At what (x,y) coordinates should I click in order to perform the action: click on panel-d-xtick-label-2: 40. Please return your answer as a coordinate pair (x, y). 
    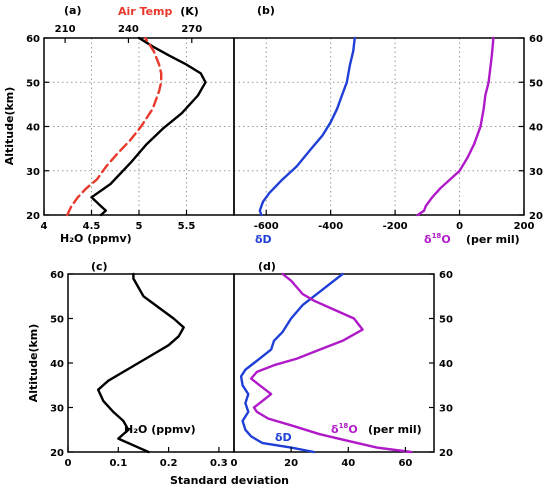
    Looking at the image, I should click on (348, 463).